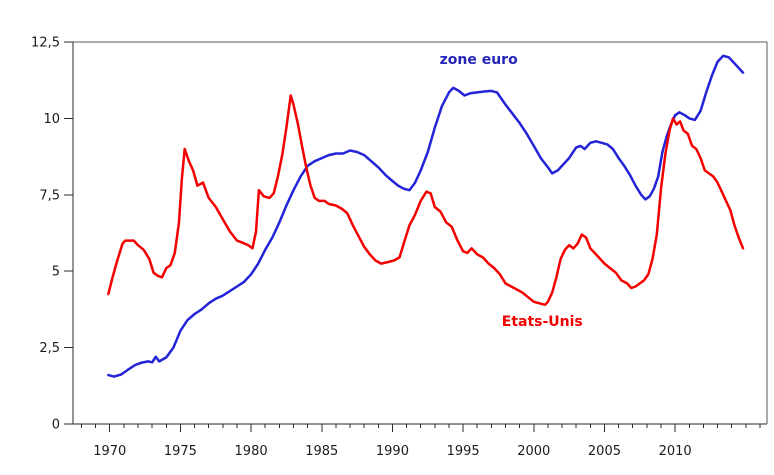 The width and height of the screenshot is (774, 475). I want to click on x-tick-label: 1980, so click(251, 451).